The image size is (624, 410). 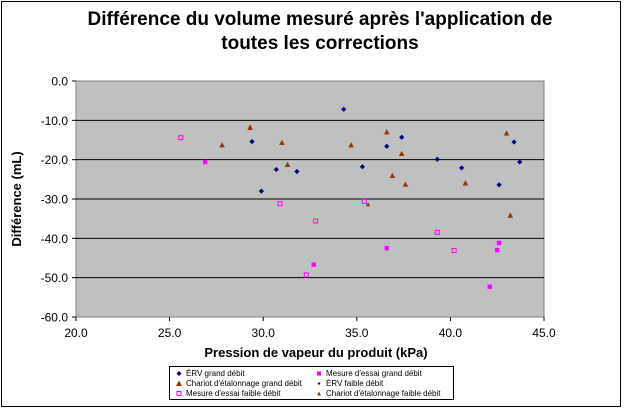 What do you see at coordinates (170, 333) in the screenshot?
I see `x-tick-label: 25.0` at bounding box center [170, 333].